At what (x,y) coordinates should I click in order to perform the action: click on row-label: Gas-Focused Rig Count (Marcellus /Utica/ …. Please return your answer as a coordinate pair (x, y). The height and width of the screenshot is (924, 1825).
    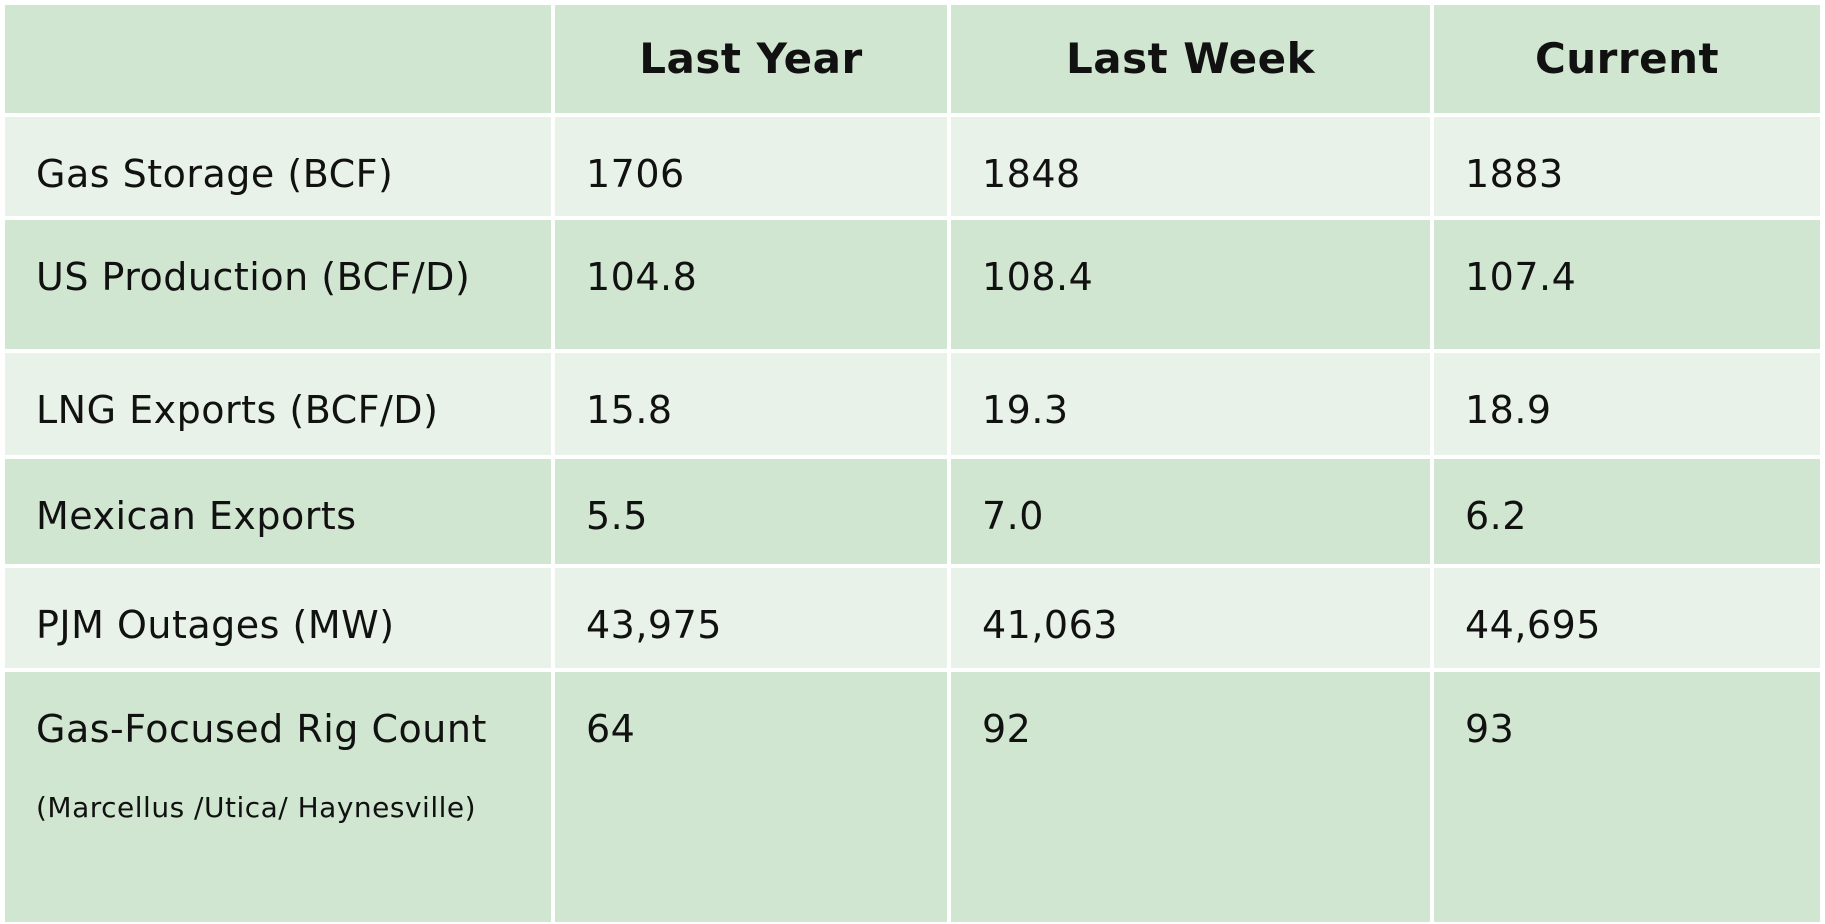
    Looking at the image, I should click on (278, 797).